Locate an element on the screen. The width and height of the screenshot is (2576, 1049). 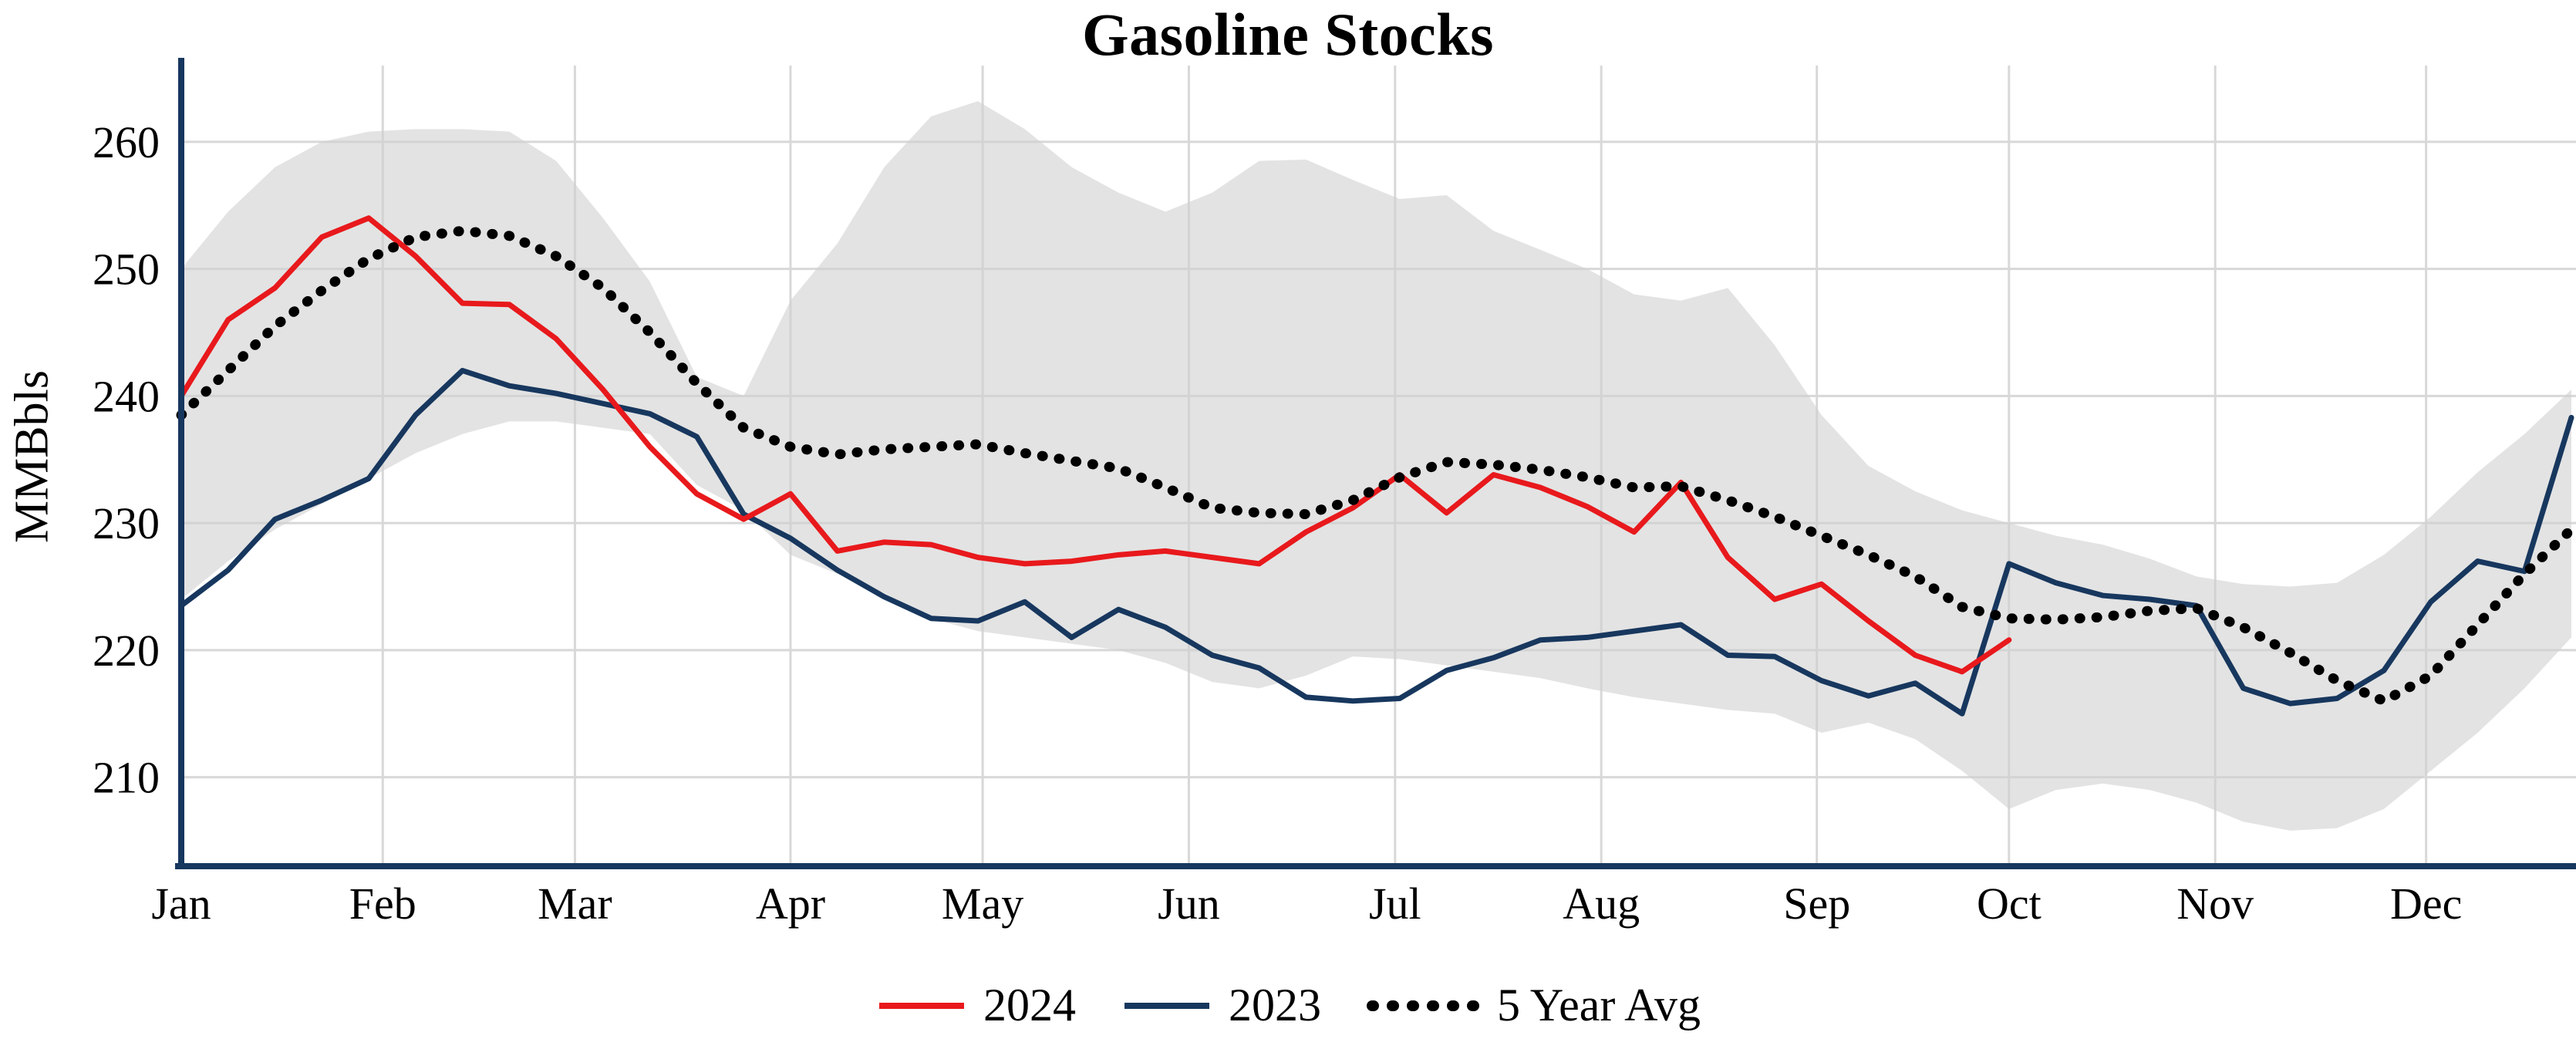
x-tick-label: Jul is located at coordinates (1395, 904).